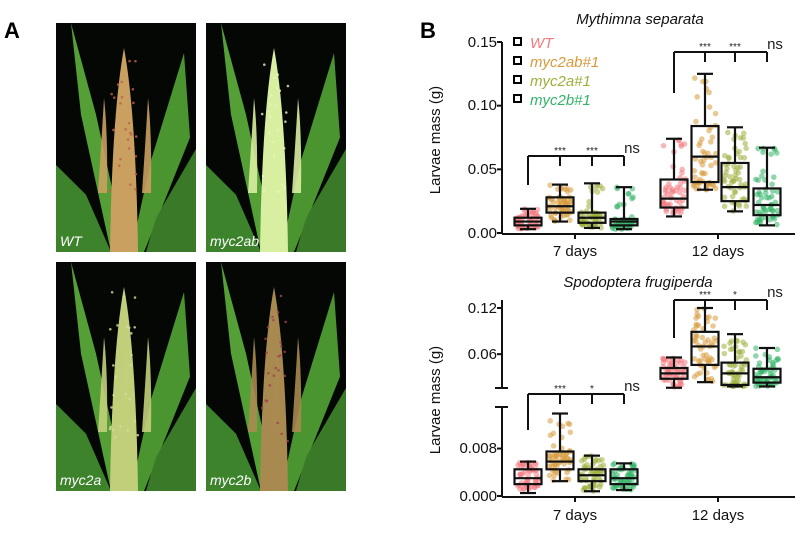  What do you see at coordinates (517, 60) in the screenshot?
I see `legend-marker` at bounding box center [517, 60].